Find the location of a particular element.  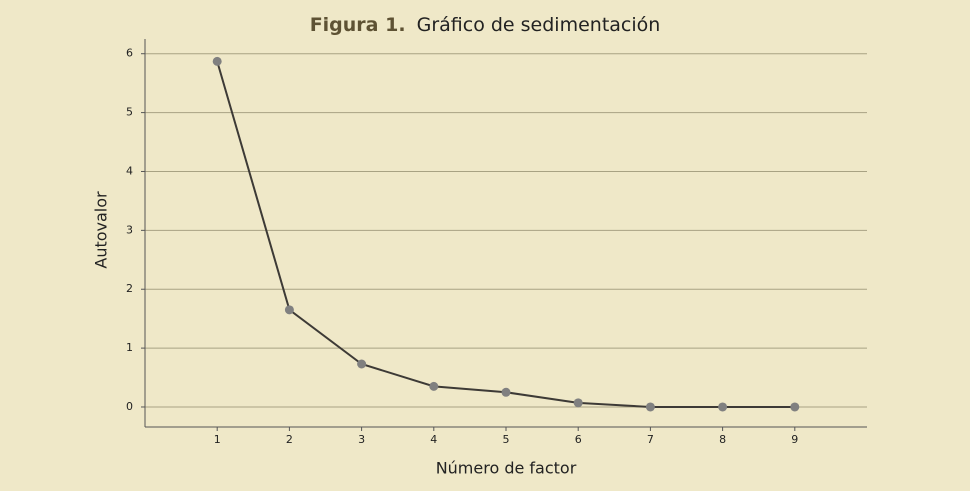

y-tick-label: 2 is located at coordinates (129, 288).